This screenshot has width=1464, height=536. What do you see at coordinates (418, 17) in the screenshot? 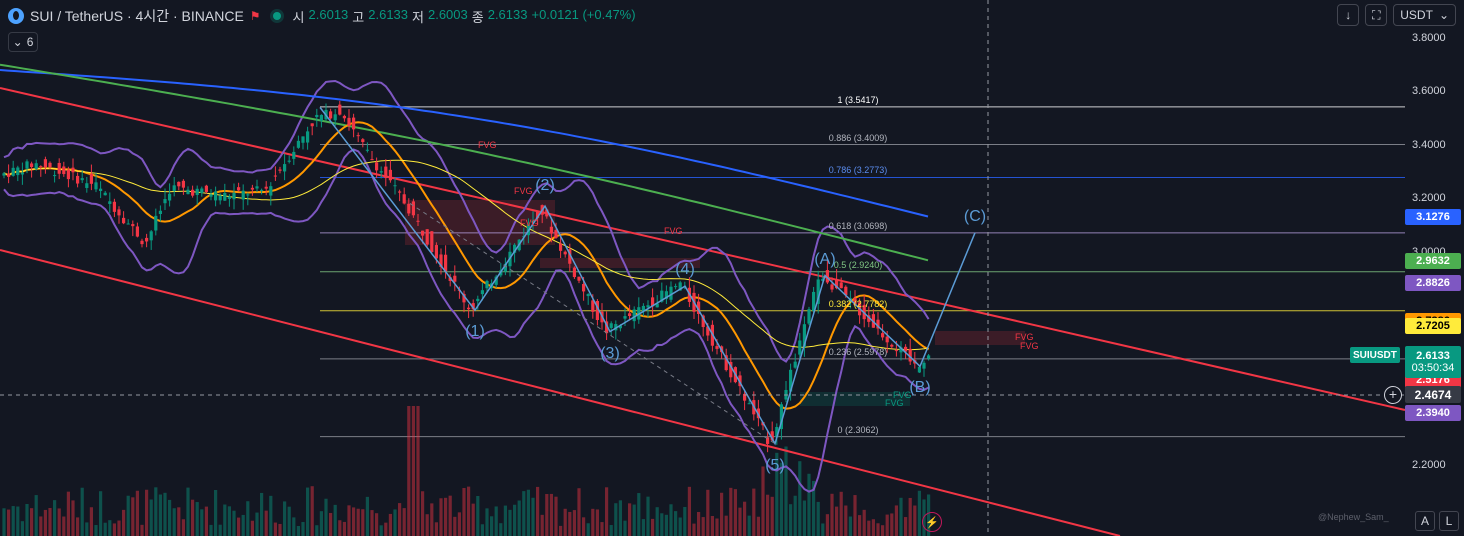
I see `low-label: 저` at bounding box center [418, 17].